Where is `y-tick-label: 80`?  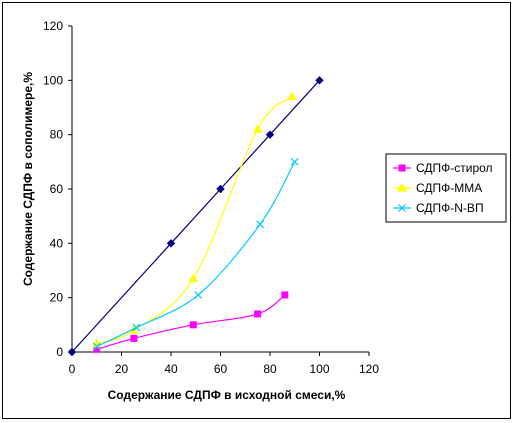 y-tick-label: 80 is located at coordinates (57, 135).